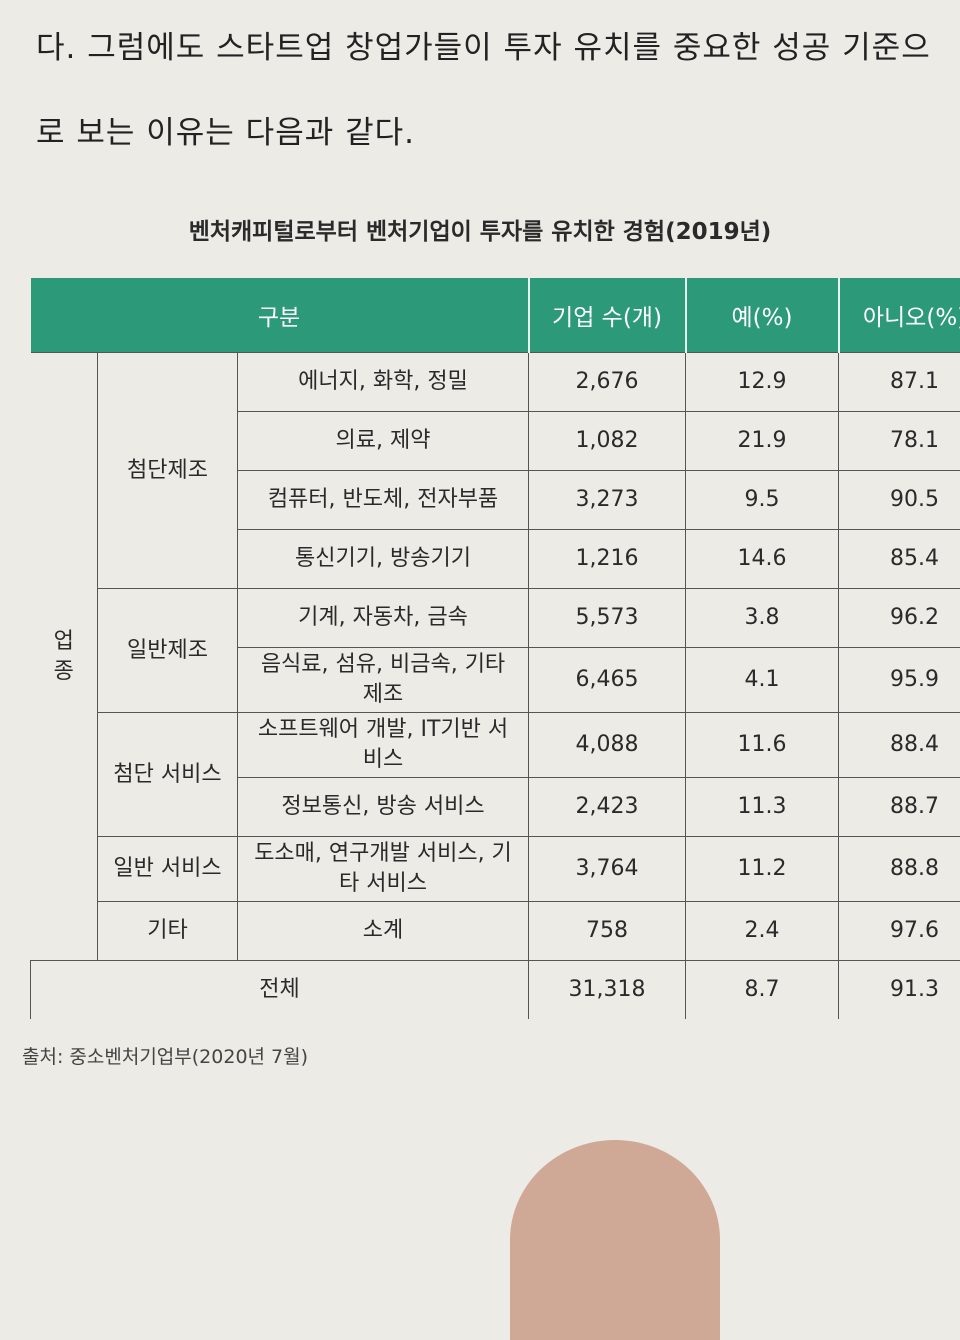 Image resolution: width=960 pixels, height=1340 pixels. Describe the element at coordinates (607, 990) in the screenshot. I see `total-companies-cell: 31,318` at that location.